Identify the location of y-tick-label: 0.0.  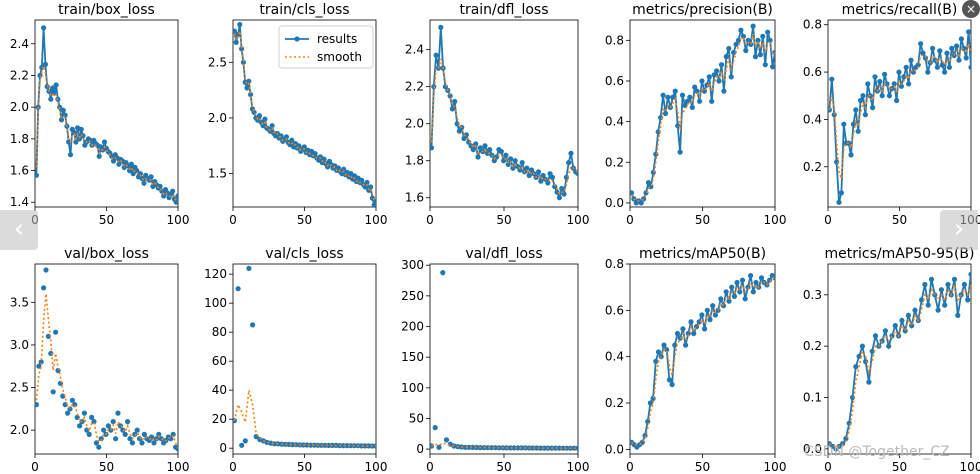
(812, 449).